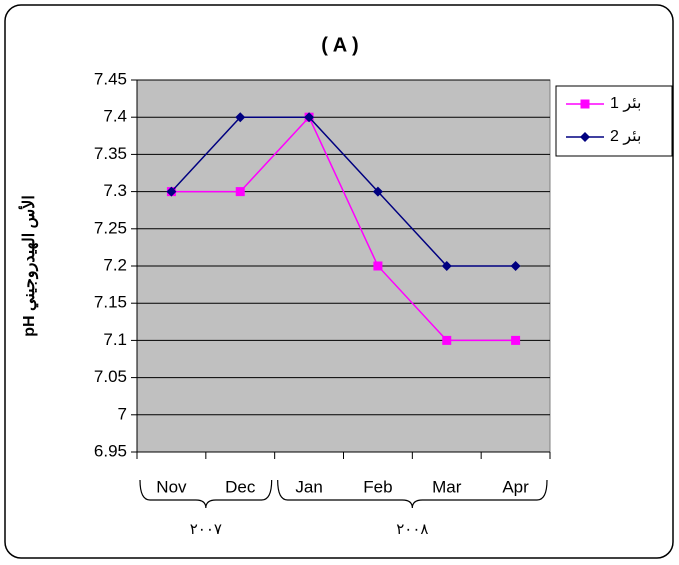  Describe the element at coordinates (115, 116) in the screenshot. I see `y-tick-label: 7.4` at that location.